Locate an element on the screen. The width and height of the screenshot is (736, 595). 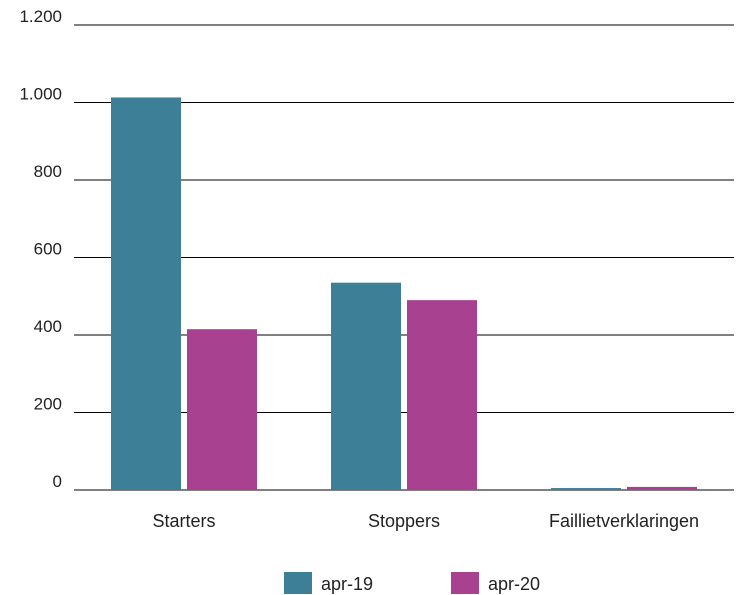
bar-apr-20-starters is located at coordinates (222, 409).